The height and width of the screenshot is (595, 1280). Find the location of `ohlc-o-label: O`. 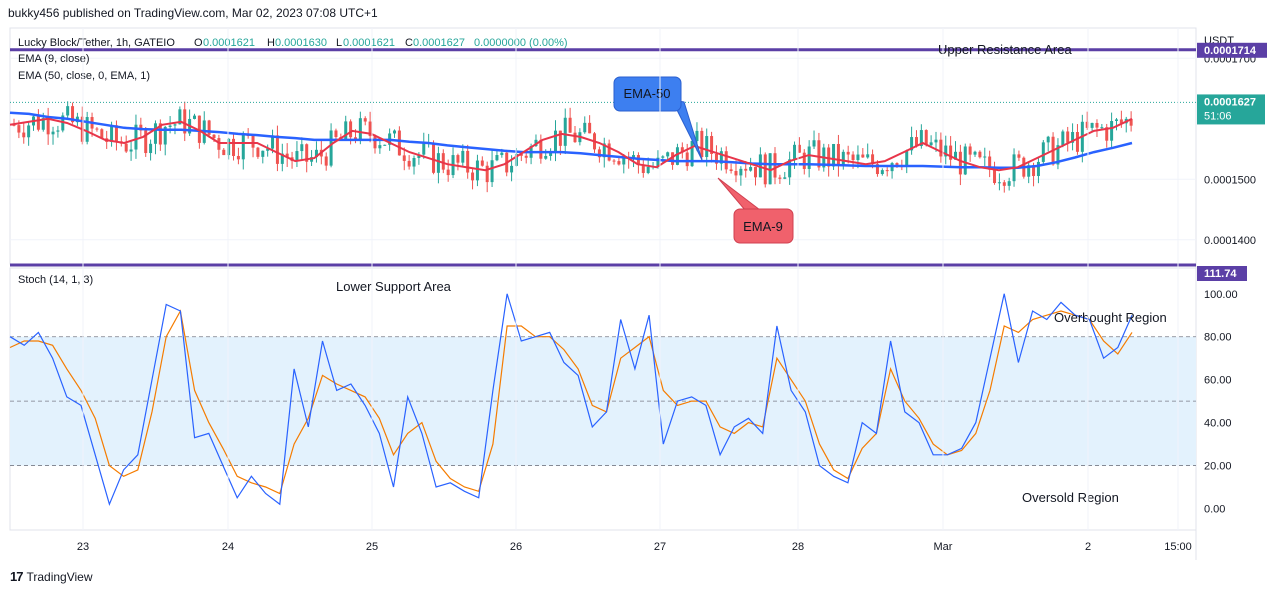

ohlc-o-label: O is located at coordinates (198, 43).